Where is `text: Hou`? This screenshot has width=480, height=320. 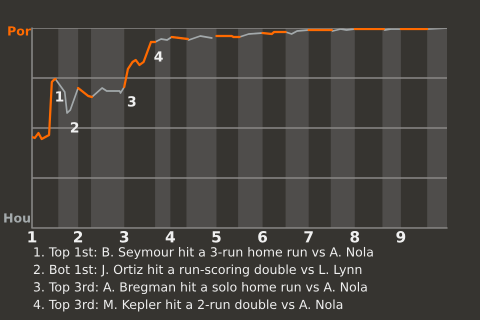
text: Hou is located at coordinates (17, 218).